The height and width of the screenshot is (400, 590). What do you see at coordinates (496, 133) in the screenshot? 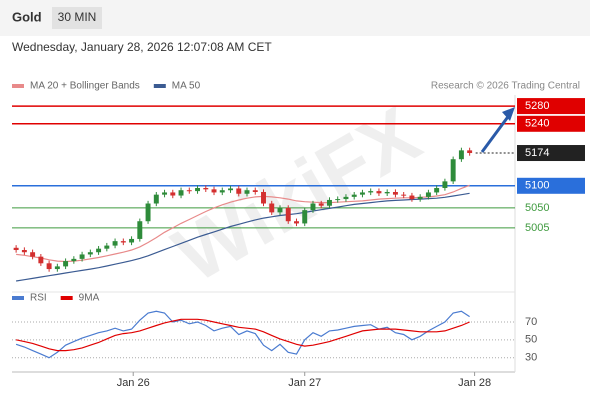
I see `arrow` at bounding box center [496, 133].